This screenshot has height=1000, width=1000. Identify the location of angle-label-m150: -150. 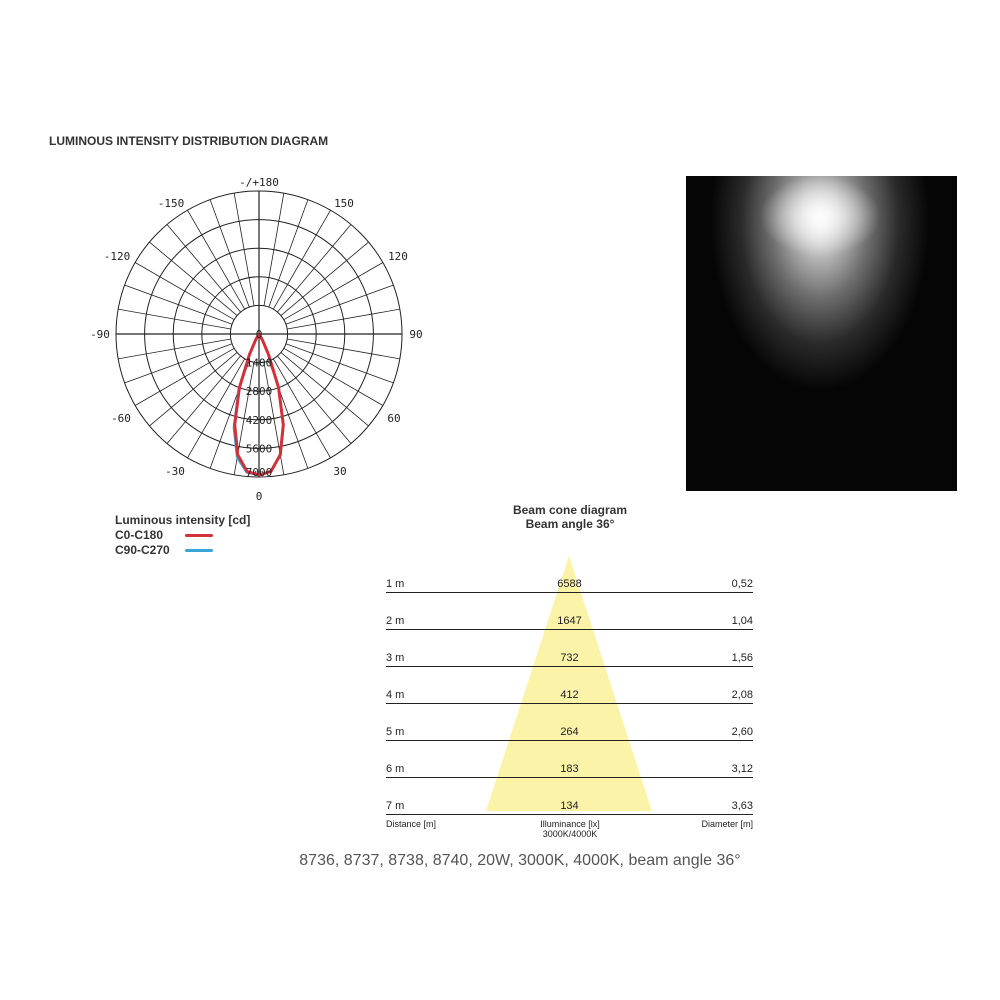
(171, 203).